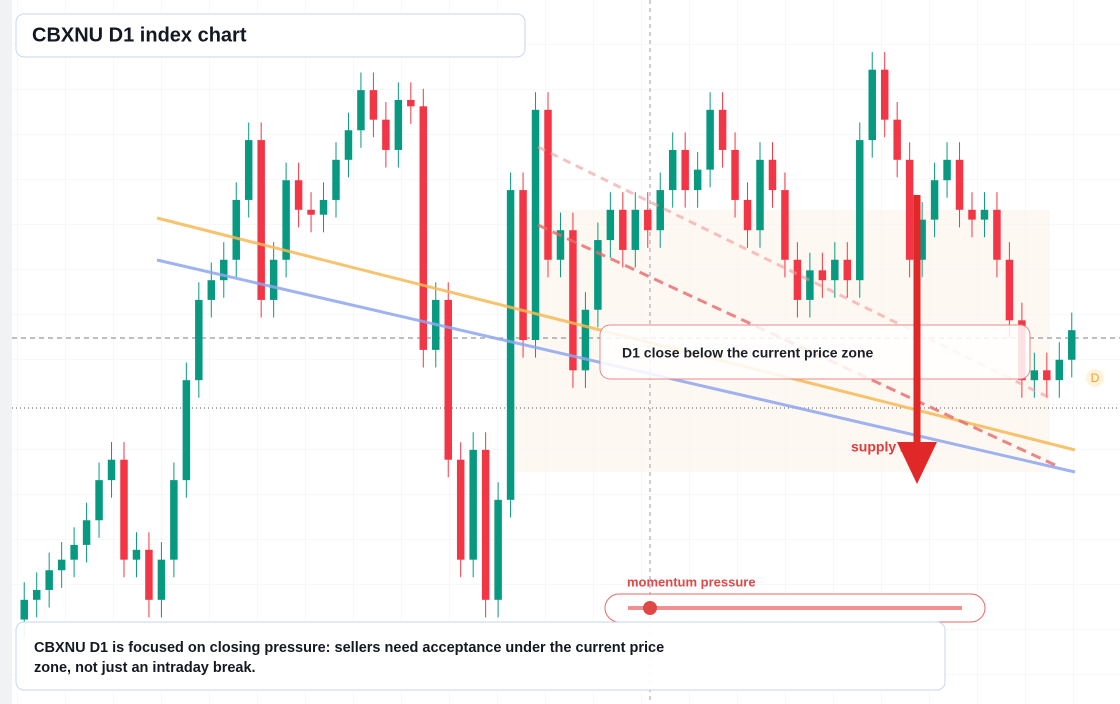 This screenshot has height=704, width=1120. I want to click on chart-title: CBXNU D1 index chart, so click(139, 35).